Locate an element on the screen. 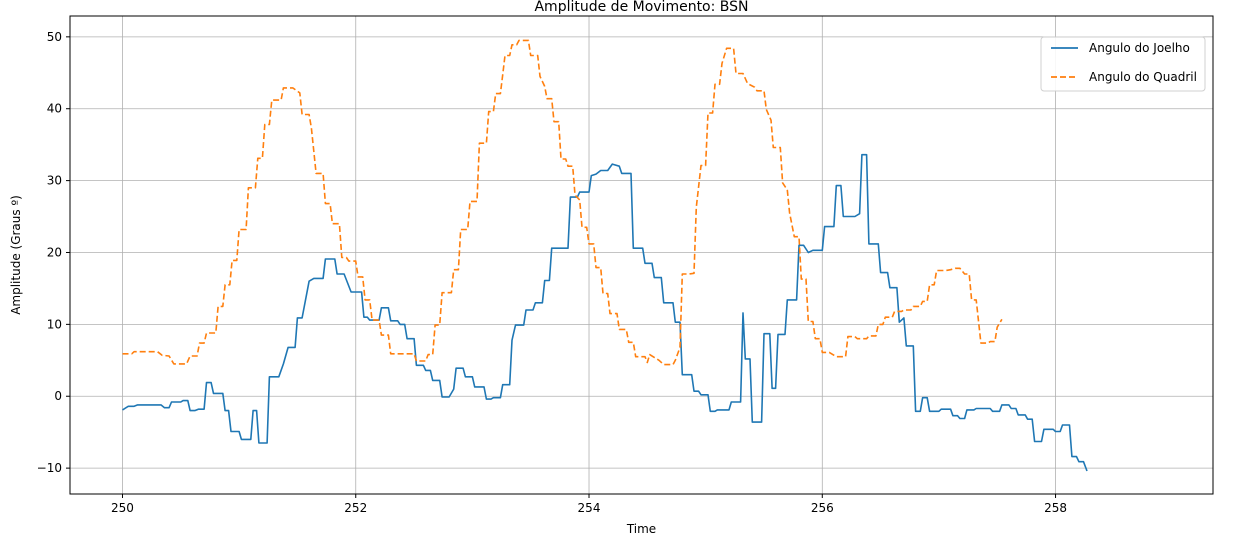 The image size is (1241, 547). legend-box is located at coordinates (1123, 64).